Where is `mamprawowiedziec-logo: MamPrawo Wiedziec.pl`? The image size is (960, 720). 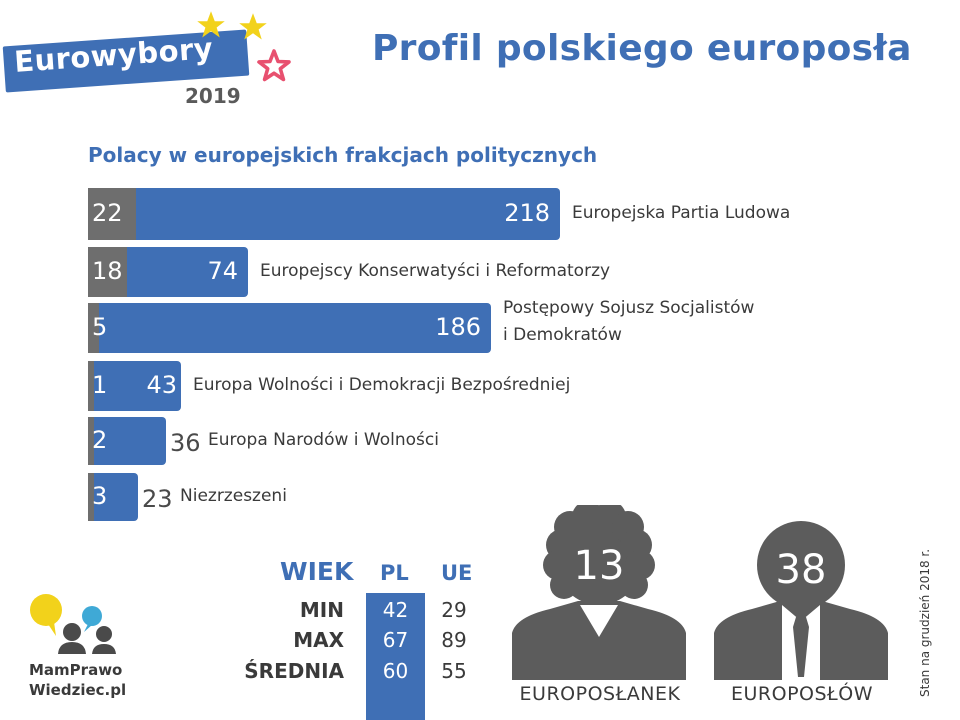 mamprawowiedziec-logo: MamPrawo Wiedziec.pl is located at coordinates (96, 652).